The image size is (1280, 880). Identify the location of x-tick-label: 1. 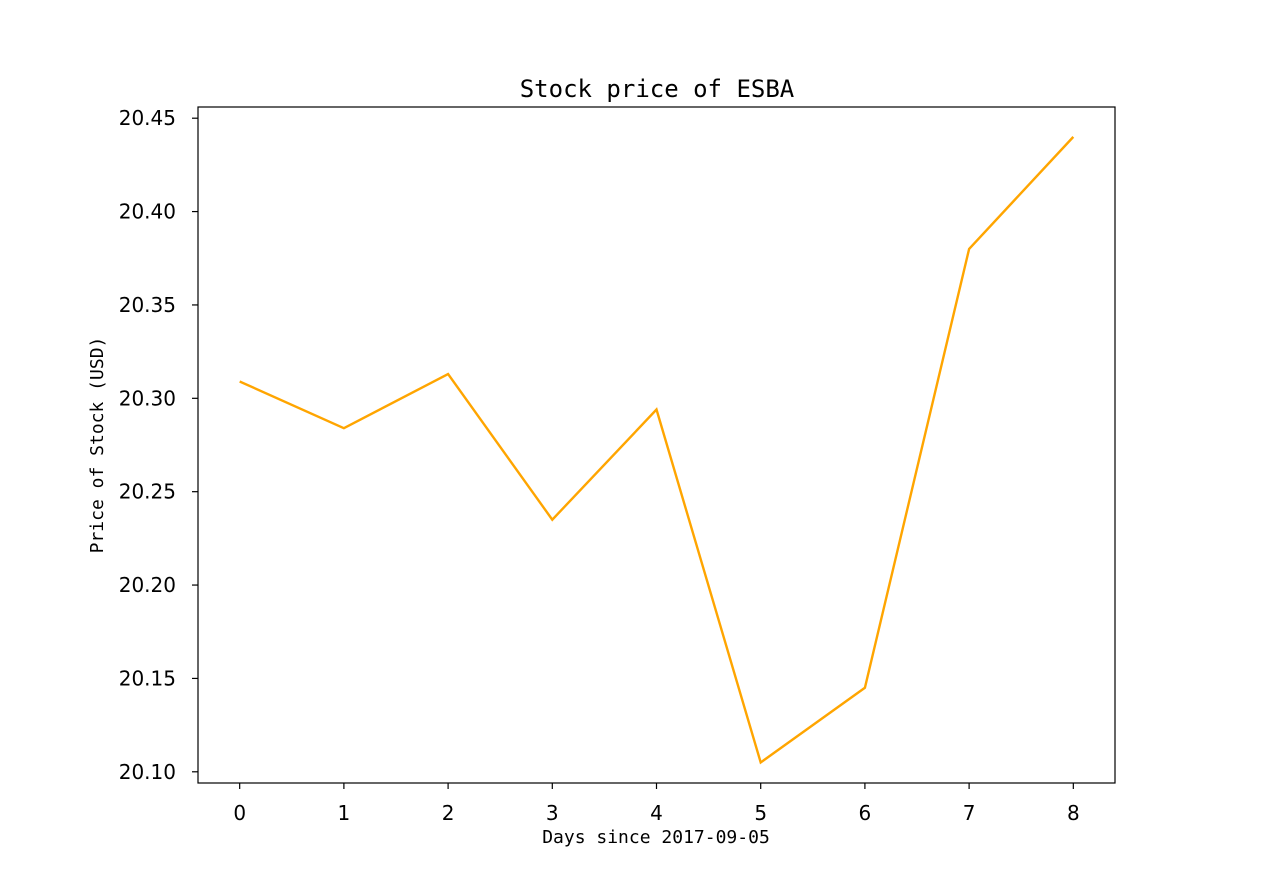
(344, 813).